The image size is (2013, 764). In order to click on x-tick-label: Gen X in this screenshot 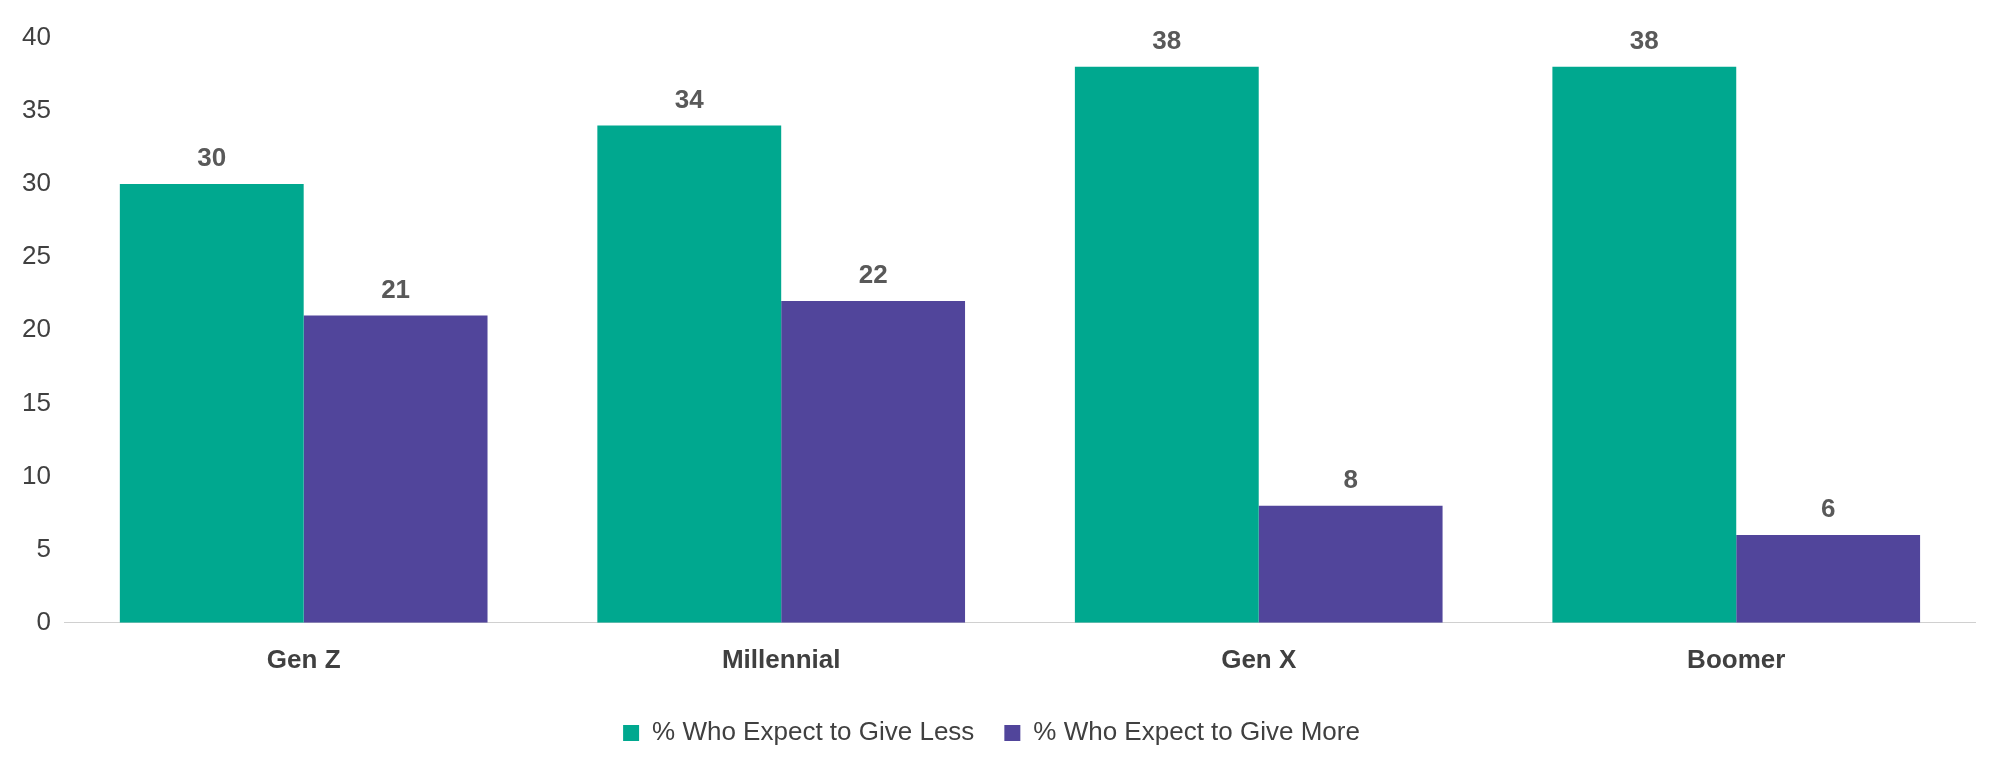, I will do `click(1259, 658)`.